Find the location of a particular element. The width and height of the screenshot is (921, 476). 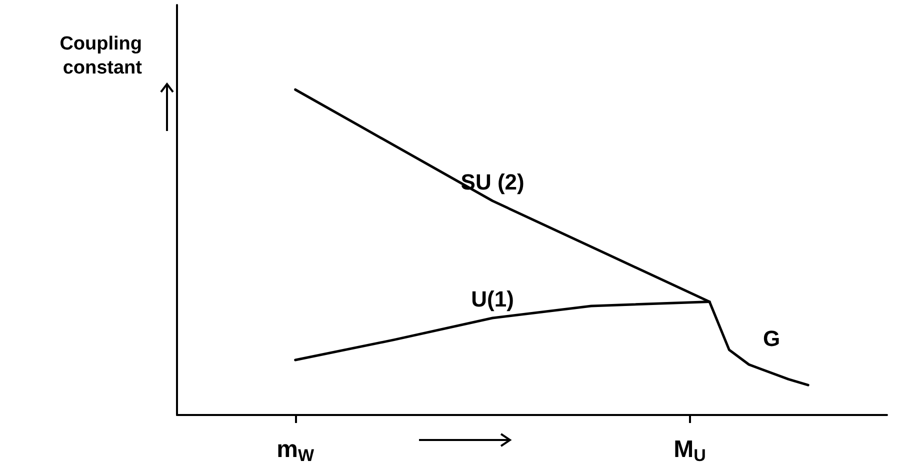

series-label: G is located at coordinates (771, 339).